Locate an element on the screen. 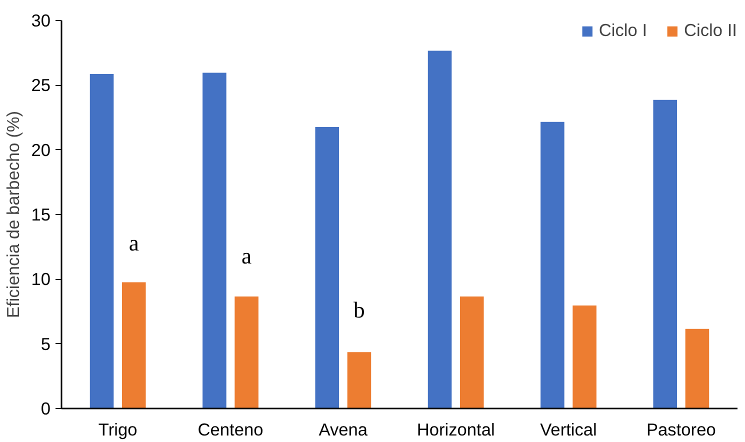  x-tick-label: Horizontal is located at coordinates (455, 430).